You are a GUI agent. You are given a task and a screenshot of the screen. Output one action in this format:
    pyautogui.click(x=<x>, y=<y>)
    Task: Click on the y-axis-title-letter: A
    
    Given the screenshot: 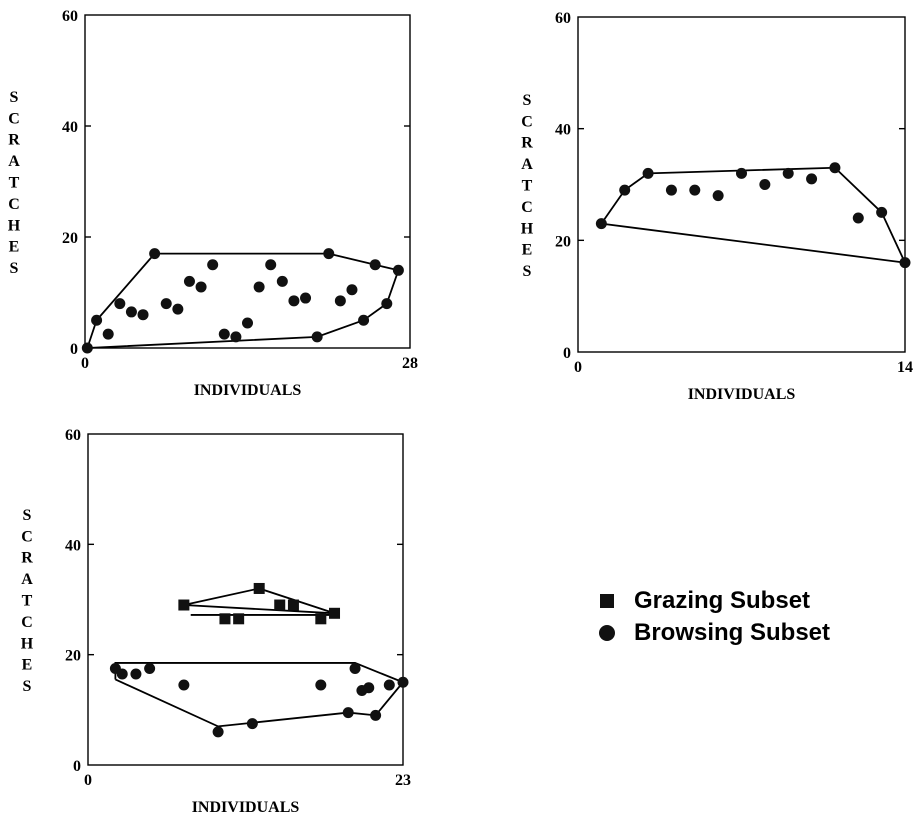 What is the action you would take?
    pyautogui.click(x=14, y=161)
    